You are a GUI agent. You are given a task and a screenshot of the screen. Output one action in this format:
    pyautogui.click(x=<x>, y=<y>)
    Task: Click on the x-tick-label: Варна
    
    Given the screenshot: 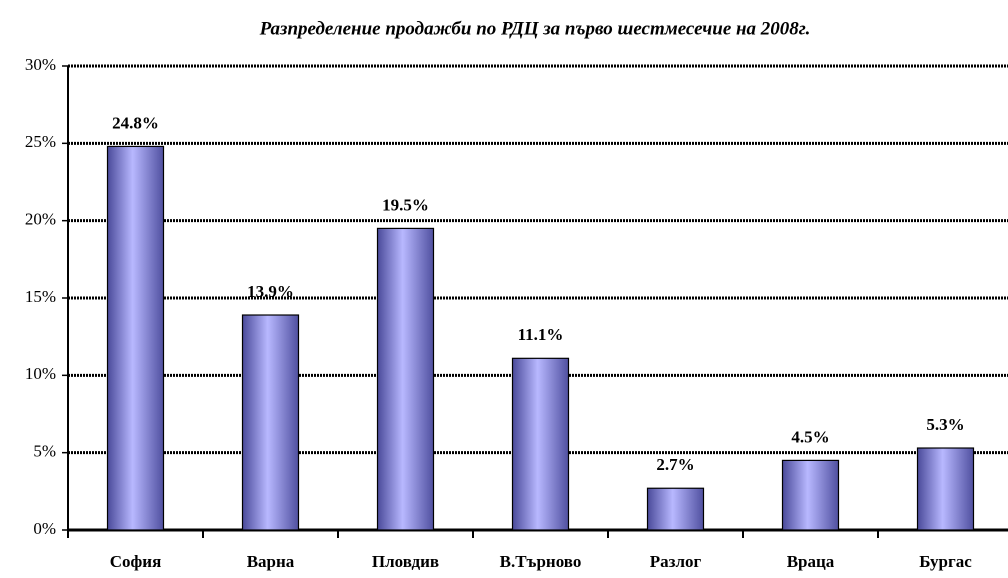 What is the action you would take?
    pyautogui.click(x=271, y=561)
    